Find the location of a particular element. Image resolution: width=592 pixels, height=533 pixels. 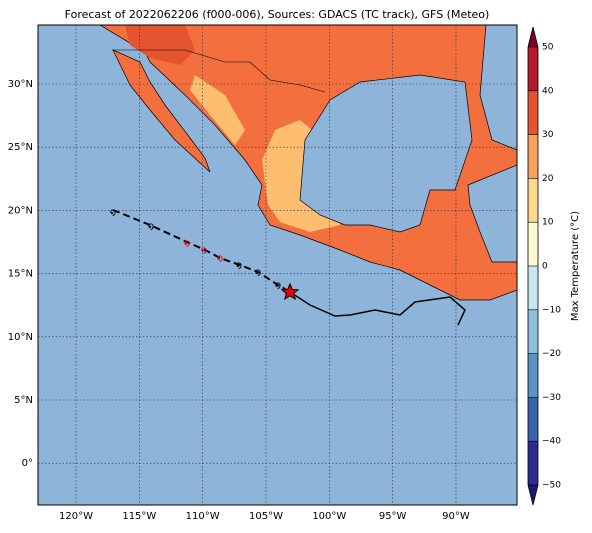

plateau-west is located at coordinates (217, 110).